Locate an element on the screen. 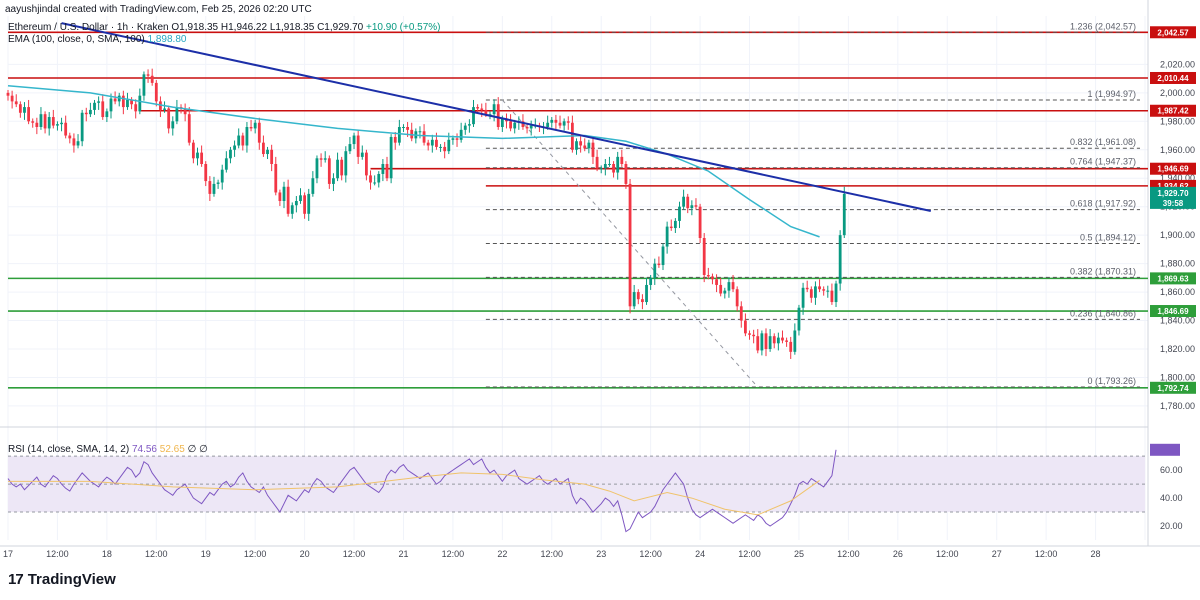  price-tick-label: 2,000.00 is located at coordinates (1177, 93).